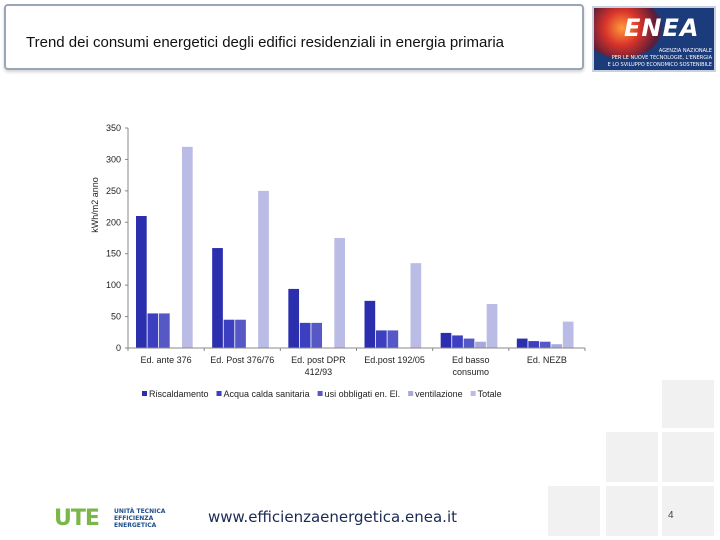 The height and width of the screenshot is (540, 720). I want to click on logo-line: E LO SVILUPPO ECONOMICO SOSTENIBILE, so click(659, 65).